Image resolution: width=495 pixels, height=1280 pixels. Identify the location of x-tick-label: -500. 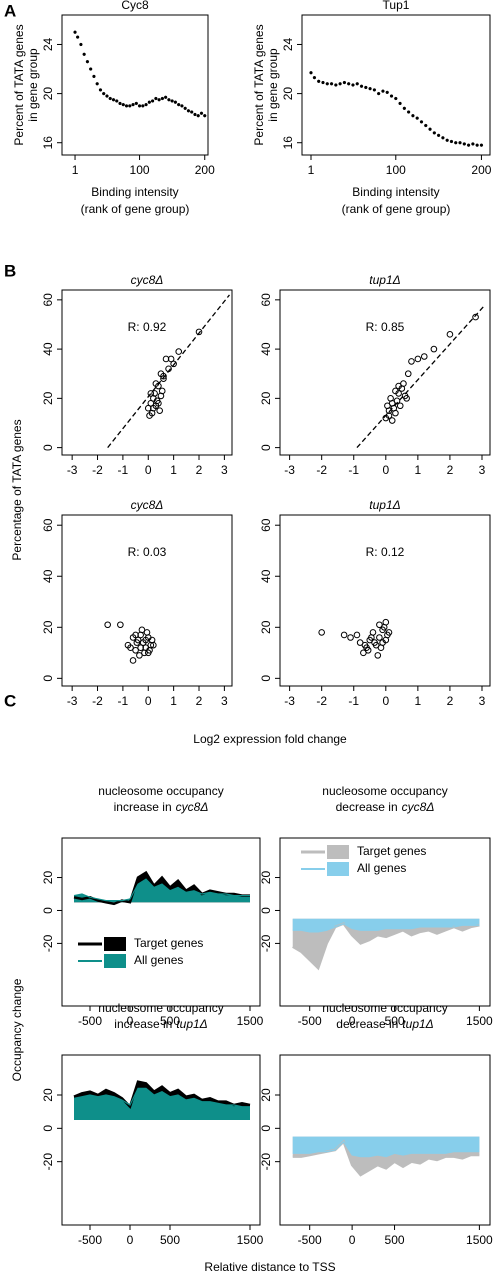
(90, 1240).